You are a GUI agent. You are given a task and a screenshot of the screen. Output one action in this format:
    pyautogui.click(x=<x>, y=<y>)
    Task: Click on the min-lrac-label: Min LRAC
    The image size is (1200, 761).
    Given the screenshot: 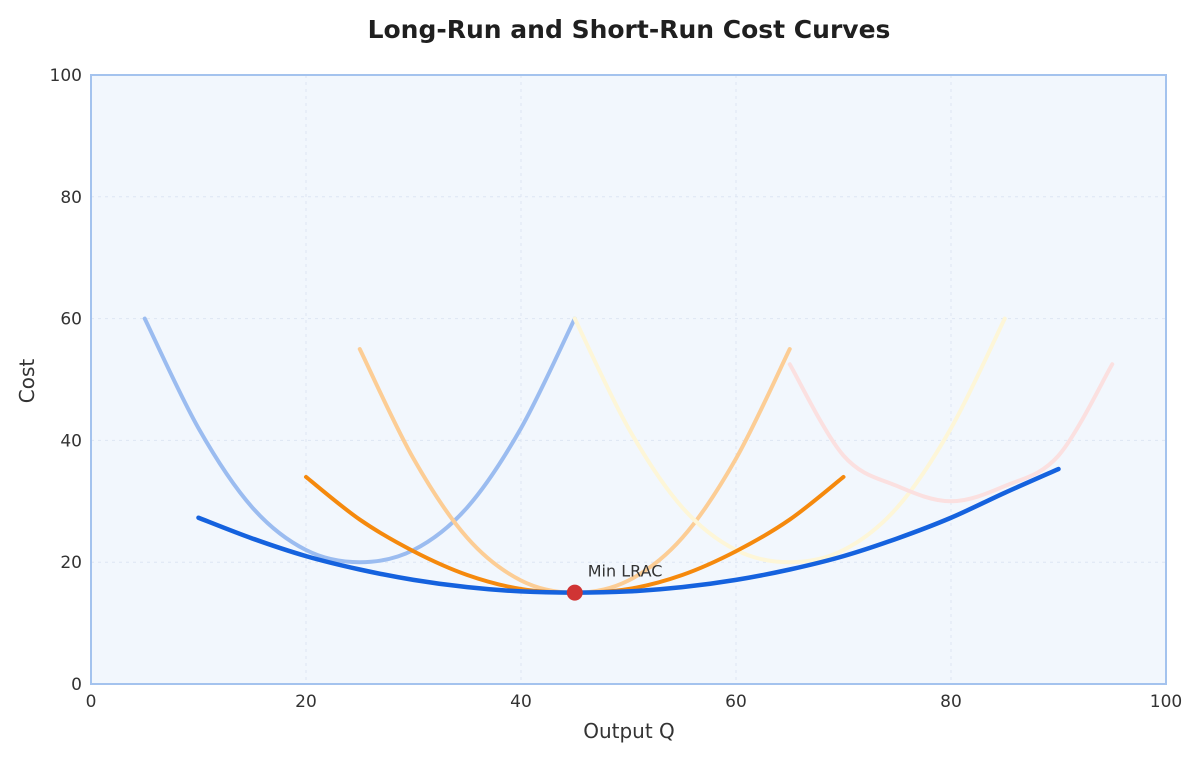 What is the action you would take?
    pyautogui.click(x=625, y=571)
    